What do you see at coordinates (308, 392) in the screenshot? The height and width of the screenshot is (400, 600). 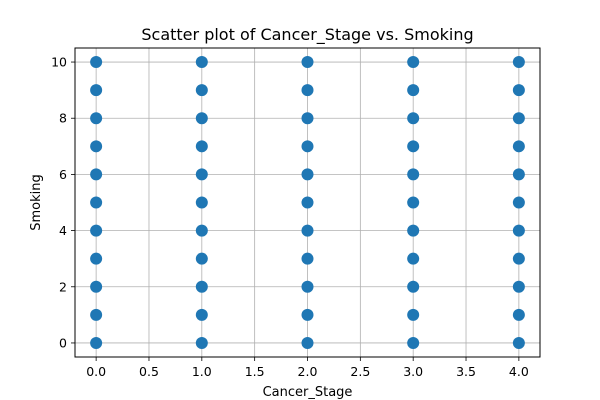 I see `x-axis-title: Cancer_Stage` at bounding box center [308, 392].